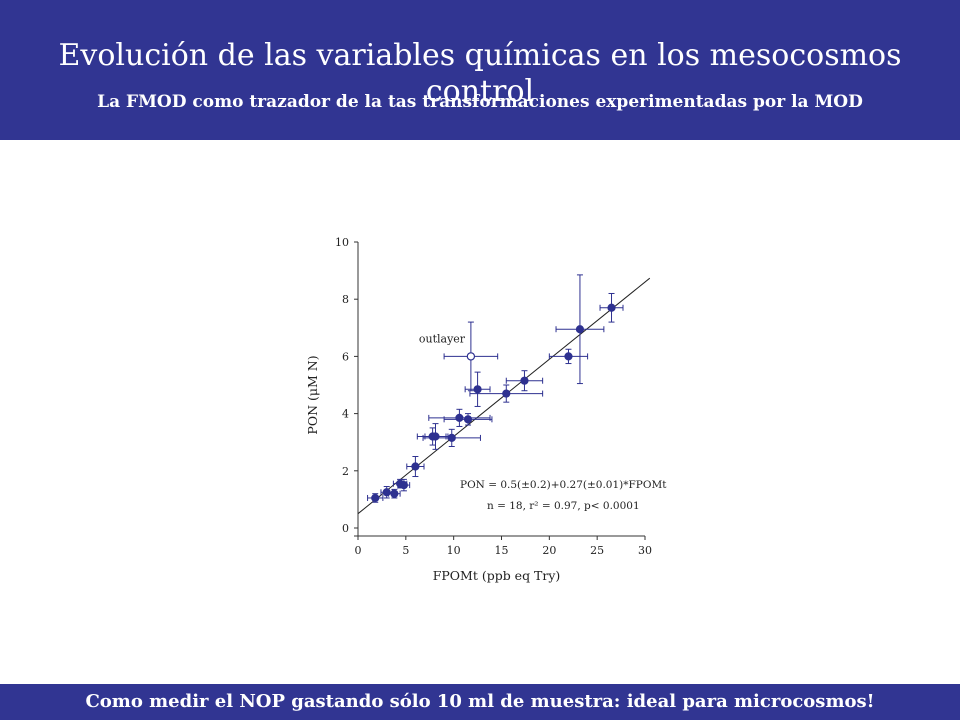 The width and height of the screenshot is (960, 720). I want to click on y-tick-label: 10, so click(342, 242).